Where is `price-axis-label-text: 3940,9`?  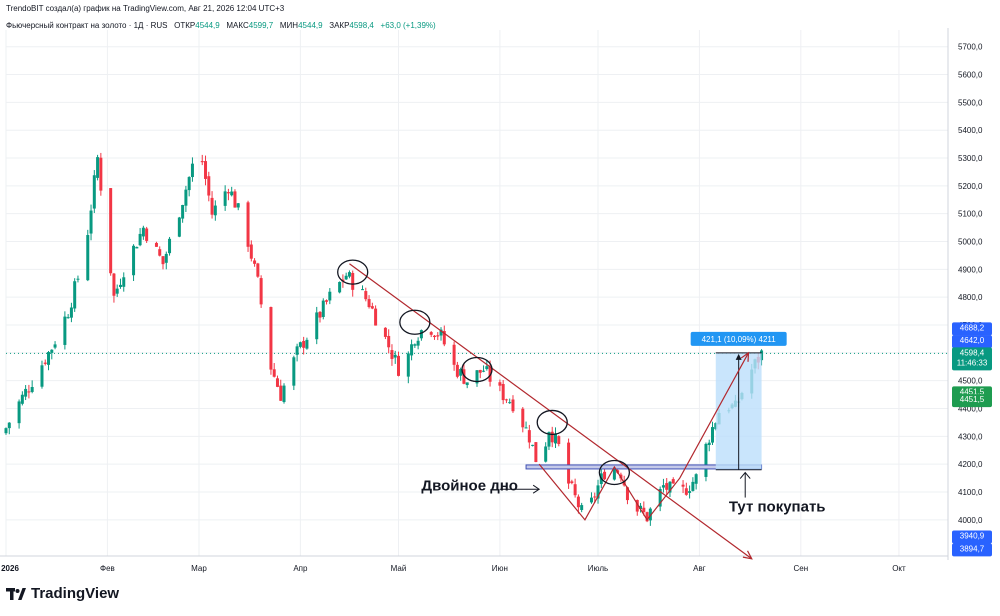
price-axis-label-text: 3940,9 is located at coordinates (972, 536).